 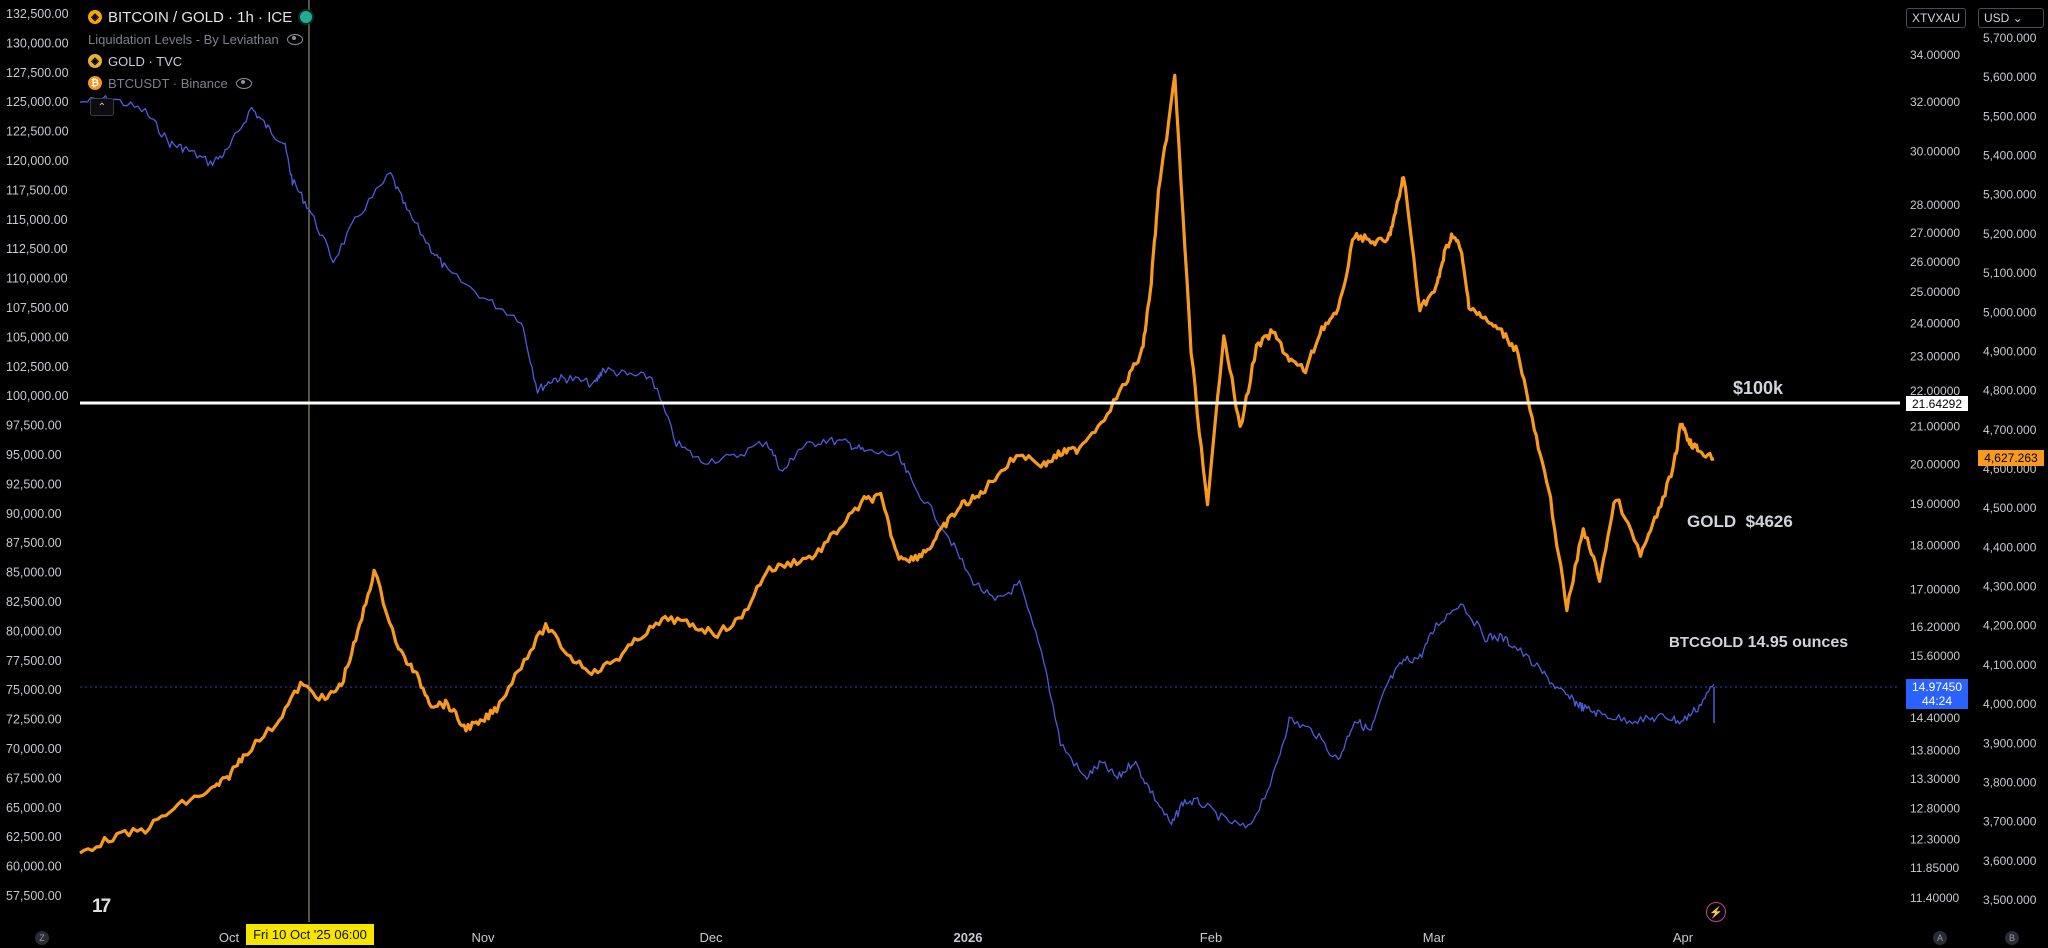 I want to click on legend-main: ◈ BITCOIN / GOLD · 1h · ICE, so click(x=200, y=17).